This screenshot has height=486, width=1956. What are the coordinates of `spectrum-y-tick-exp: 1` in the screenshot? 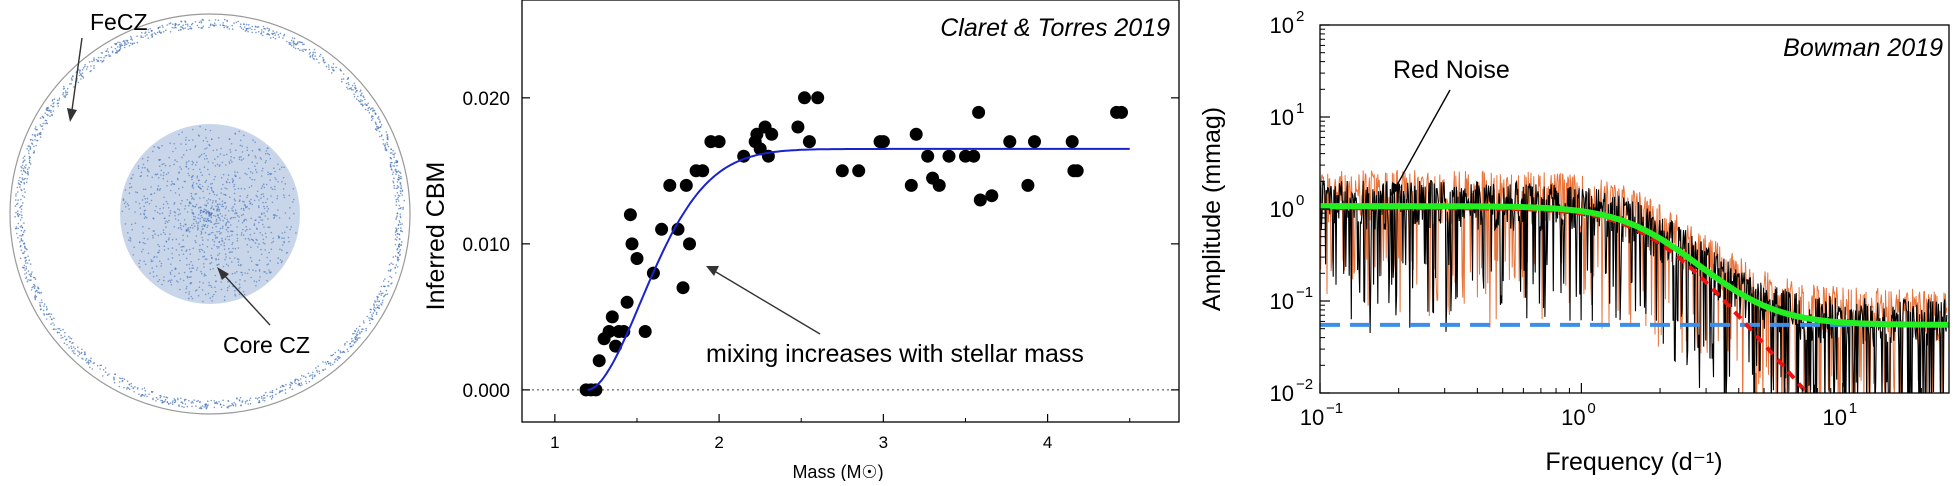 It's located at (1300, 108).